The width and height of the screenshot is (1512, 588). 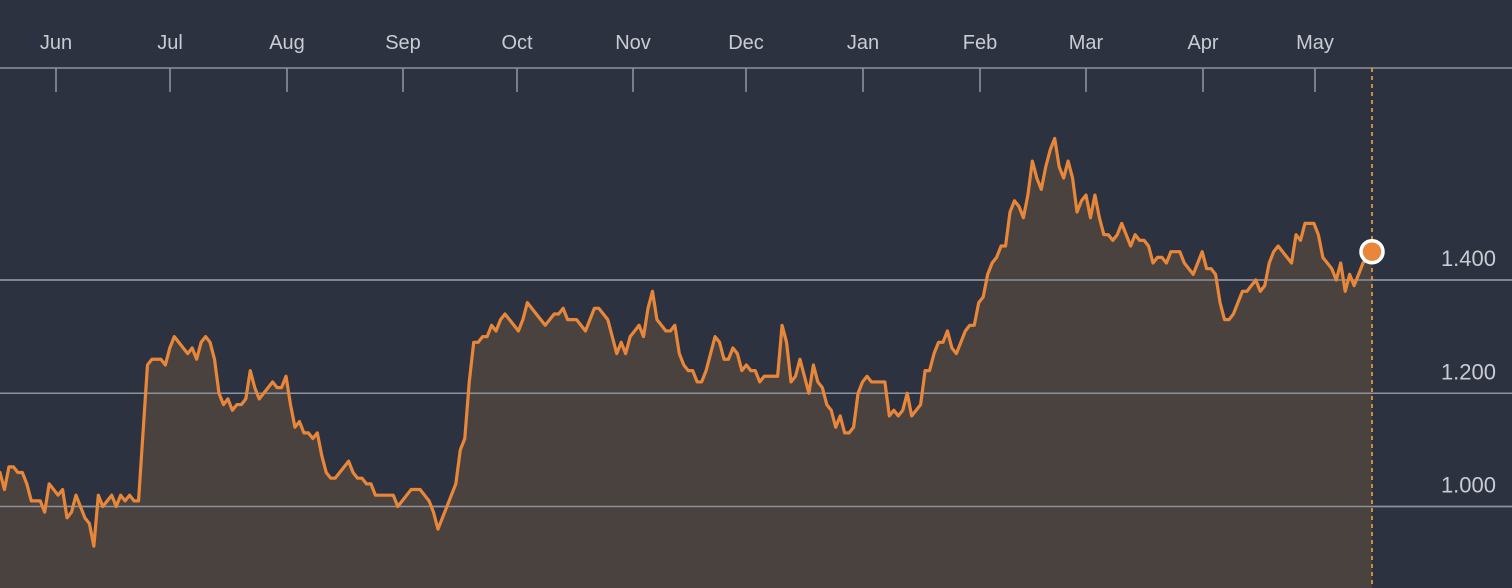 What do you see at coordinates (863, 43) in the screenshot?
I see `x-tick-label-jan: Jan` at bounding box center [863, 43].